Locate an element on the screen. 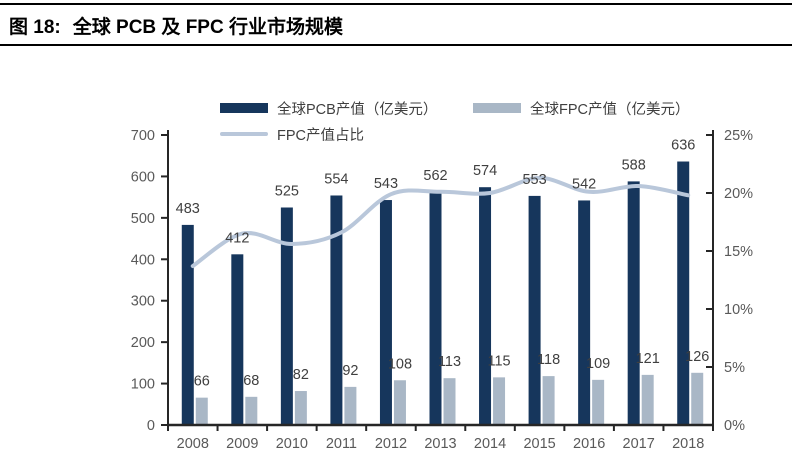  x-axis-category-label: 2008 is located at coordinates (193, 444).